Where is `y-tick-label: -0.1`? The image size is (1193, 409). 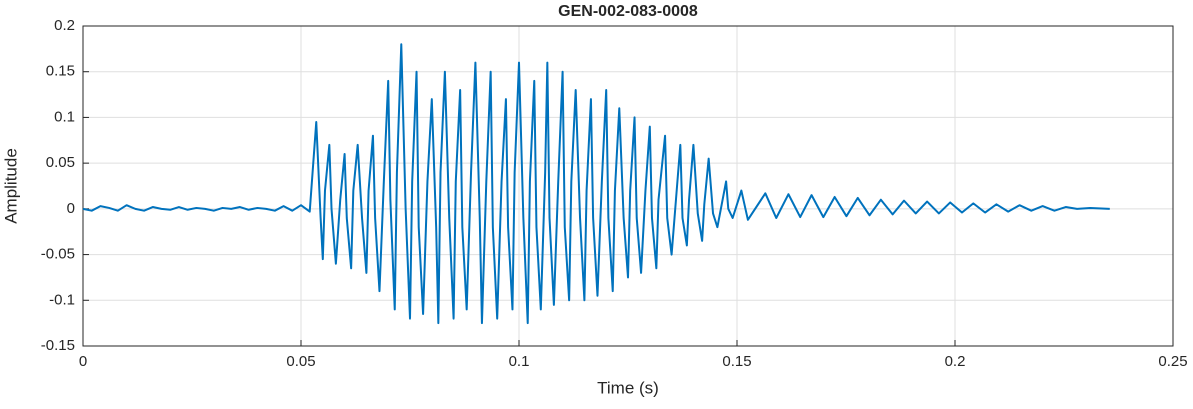
y-tick-label: -0.1 is located at coordinates (62, 299).